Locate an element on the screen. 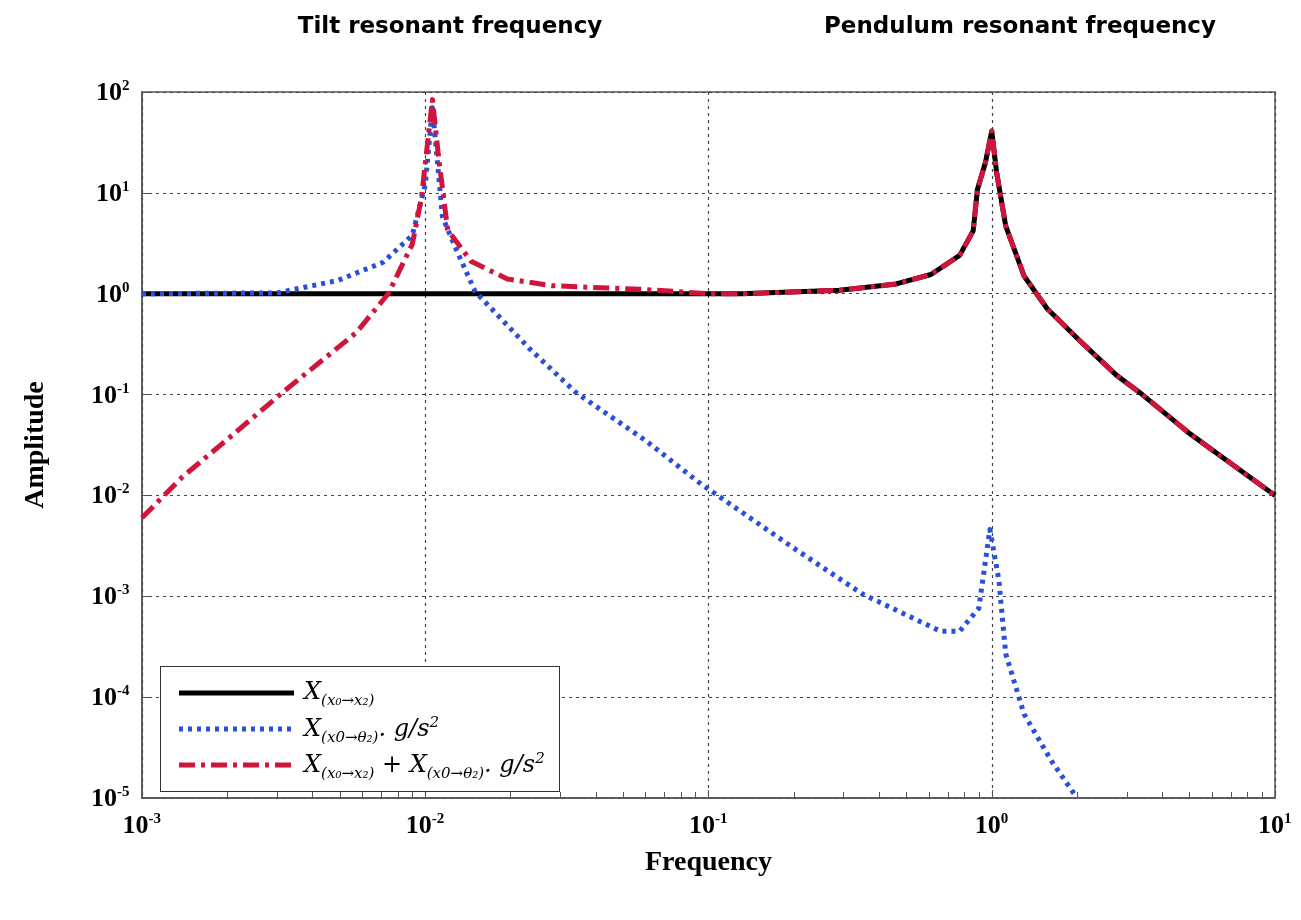  text: Tilt resonant frequency is located at coordinates (450, 25).